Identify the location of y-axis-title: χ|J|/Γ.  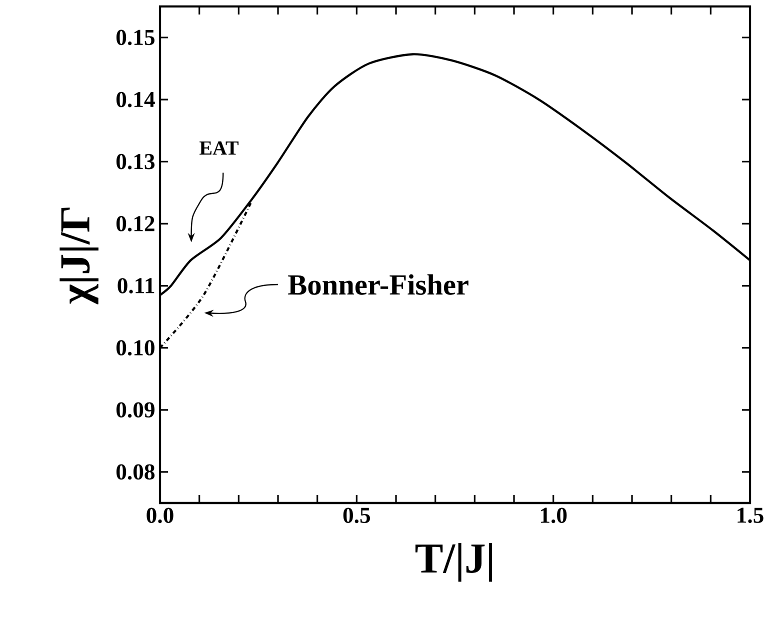
(79, 256).